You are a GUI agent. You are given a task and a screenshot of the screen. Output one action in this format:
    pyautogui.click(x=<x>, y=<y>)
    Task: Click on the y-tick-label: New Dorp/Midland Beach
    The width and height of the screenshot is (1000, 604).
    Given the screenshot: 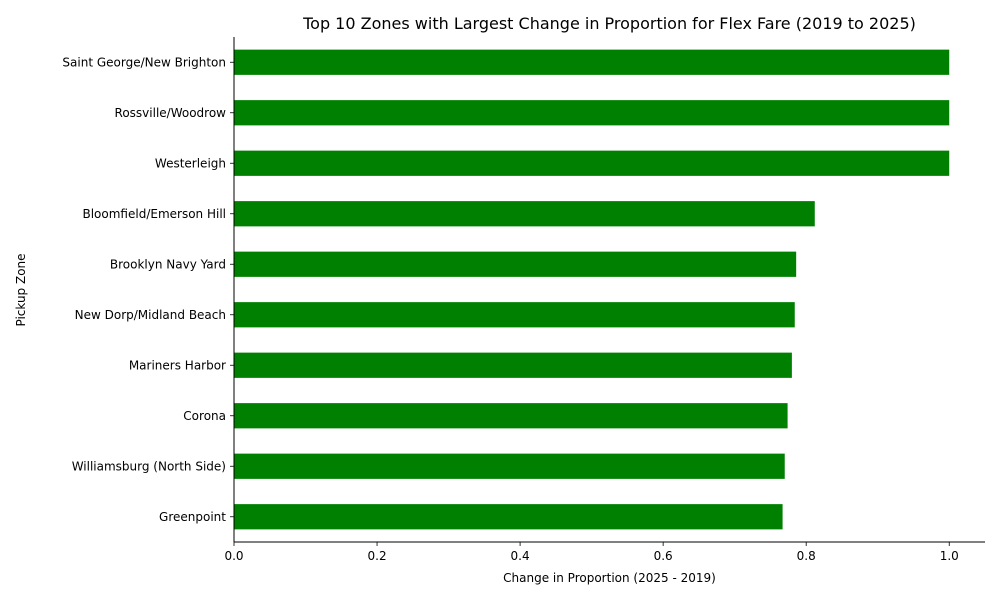 What is the action you would take?
    pyautogui.click(x=150, y=315)
    